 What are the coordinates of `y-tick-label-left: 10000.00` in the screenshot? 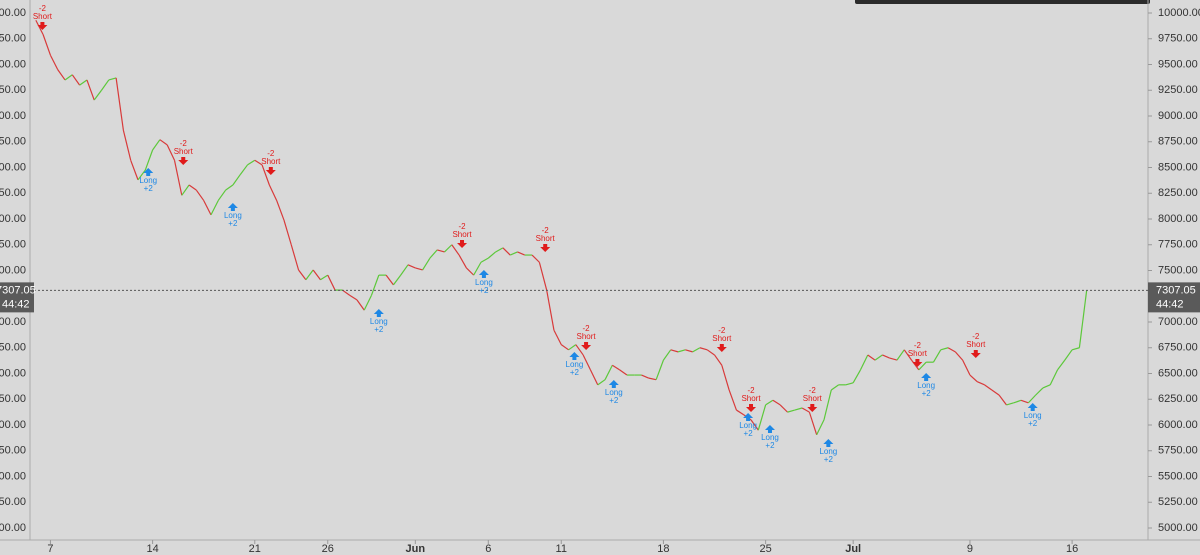 It's located at (13, 13).